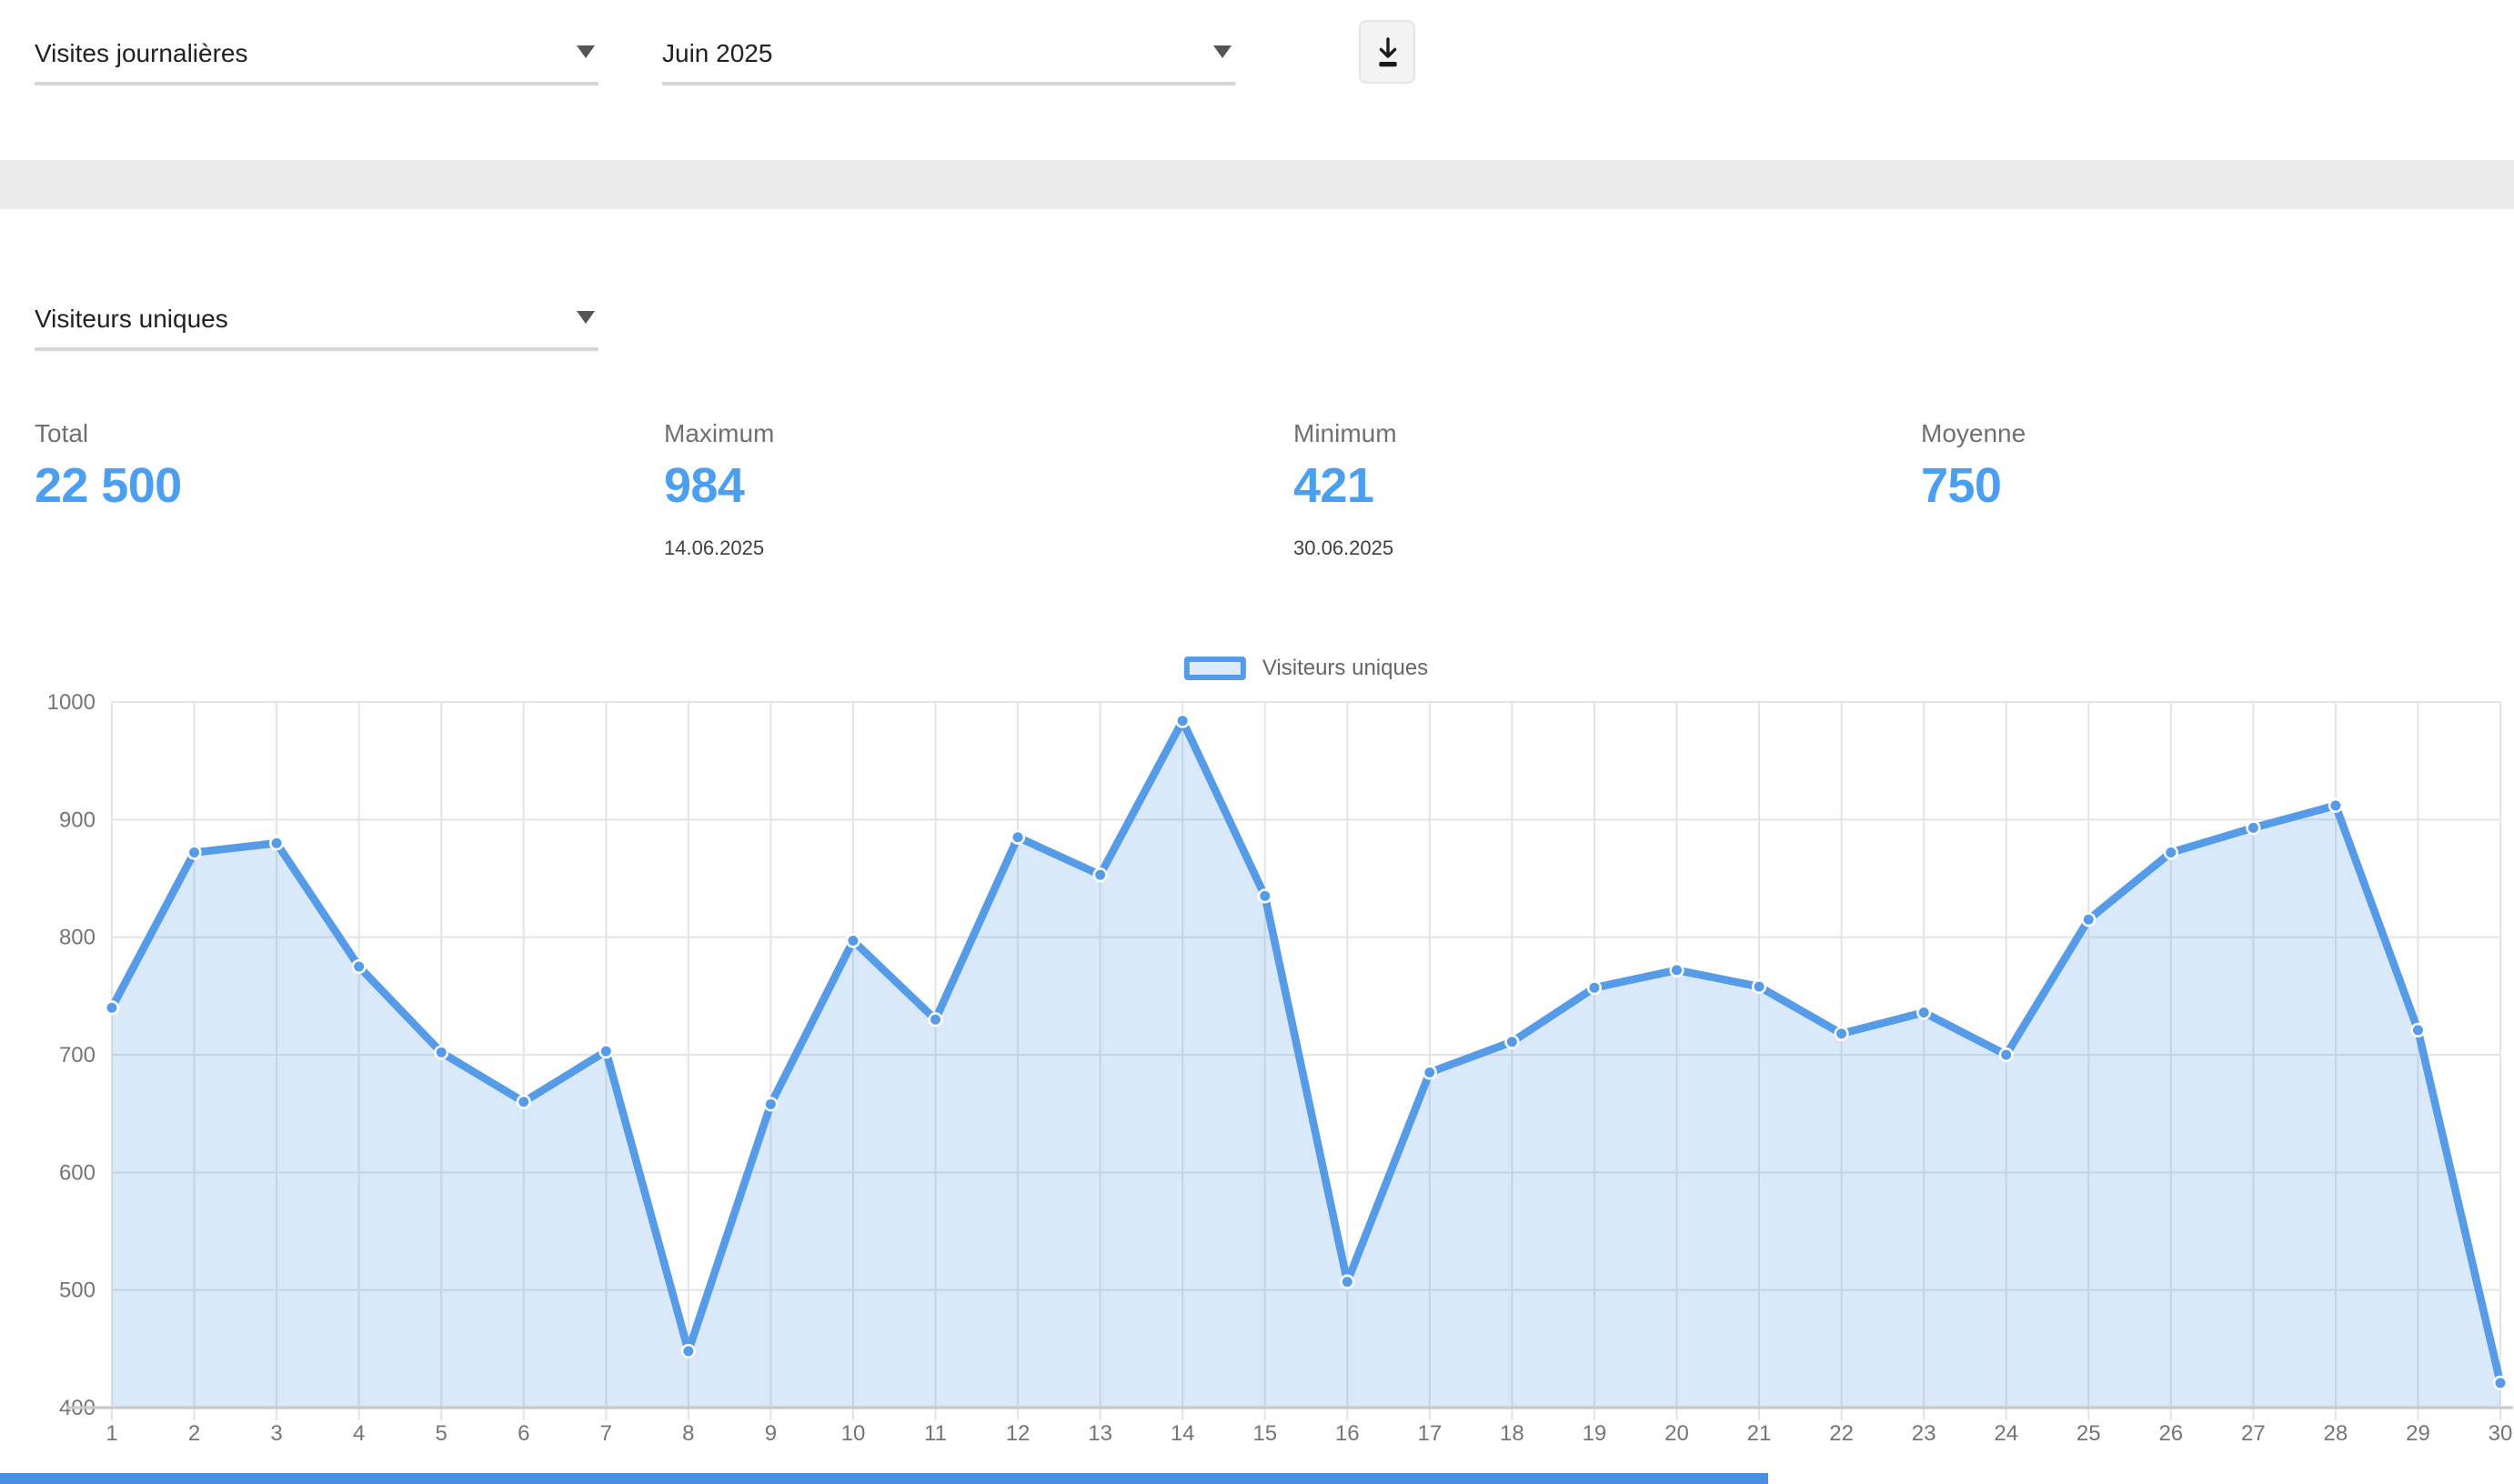 This screenshot has width=2514, height=1484. What do you see at coordinates (1429, 1434) in the screenshot?
I see `svg-text: 17` at bounding box center [1429, 1434].